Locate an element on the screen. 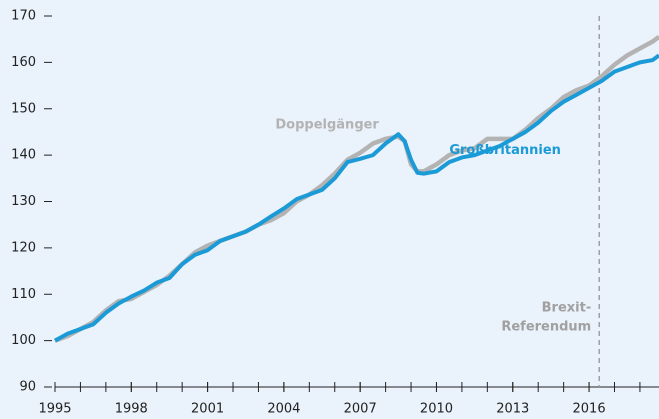  y-tick-label: 120 is located at coordinates (23, 247).